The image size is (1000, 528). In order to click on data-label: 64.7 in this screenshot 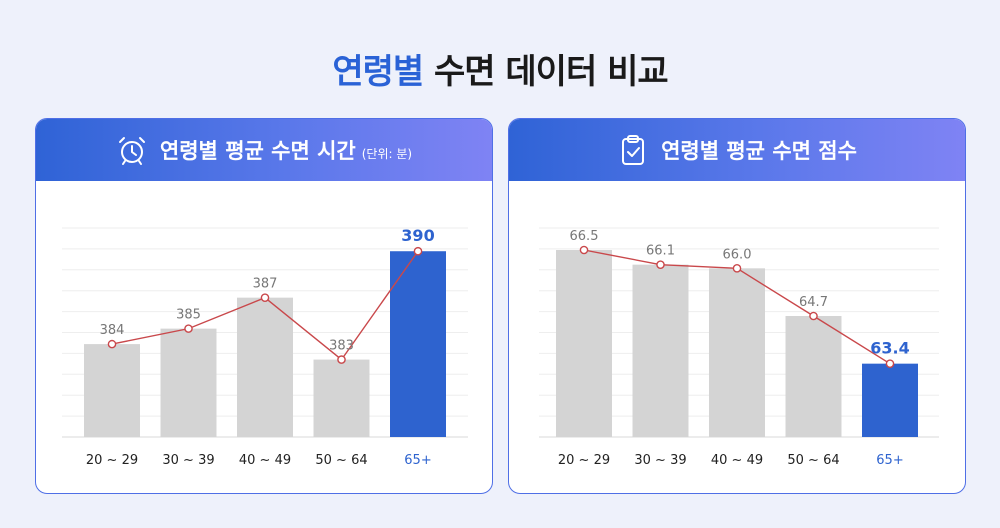, I will do `click(813, 302)`.